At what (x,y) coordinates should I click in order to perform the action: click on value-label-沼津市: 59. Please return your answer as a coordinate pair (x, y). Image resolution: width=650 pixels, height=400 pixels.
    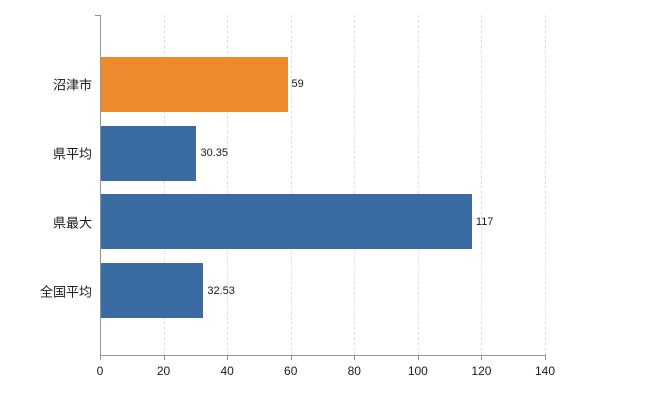
    Looking at the image, I should click on (297, 84).